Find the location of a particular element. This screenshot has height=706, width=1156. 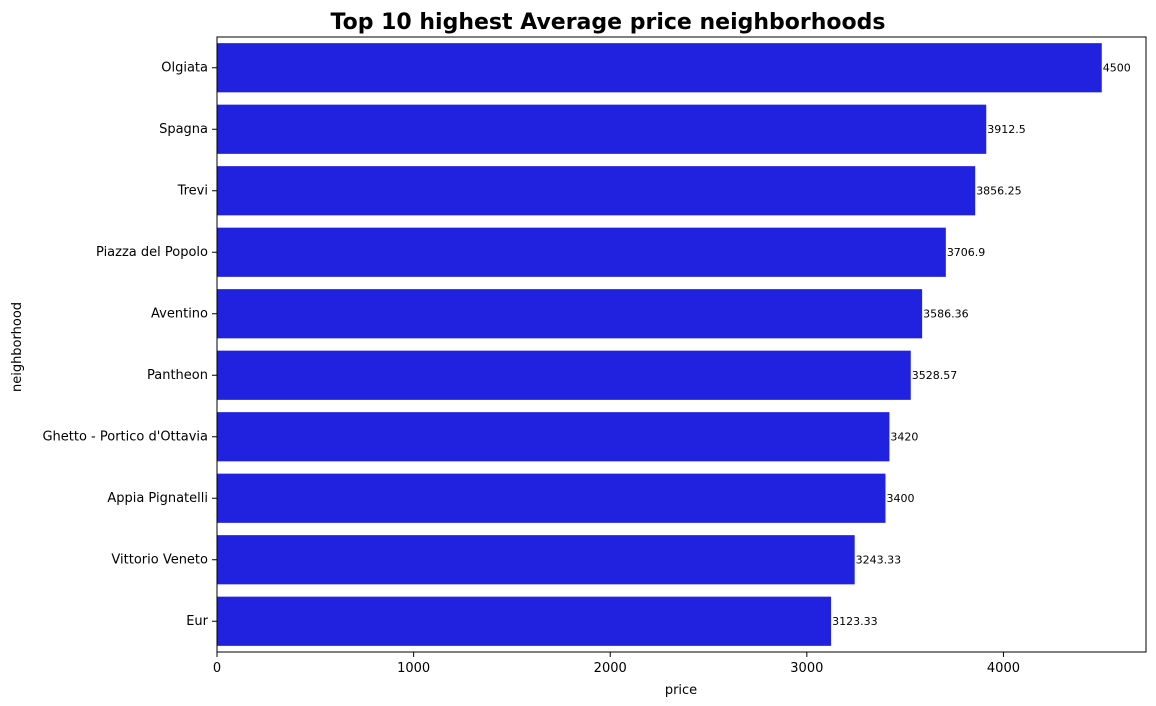

bar-value-label: 3528.57 is located at coordinates (935, 375).